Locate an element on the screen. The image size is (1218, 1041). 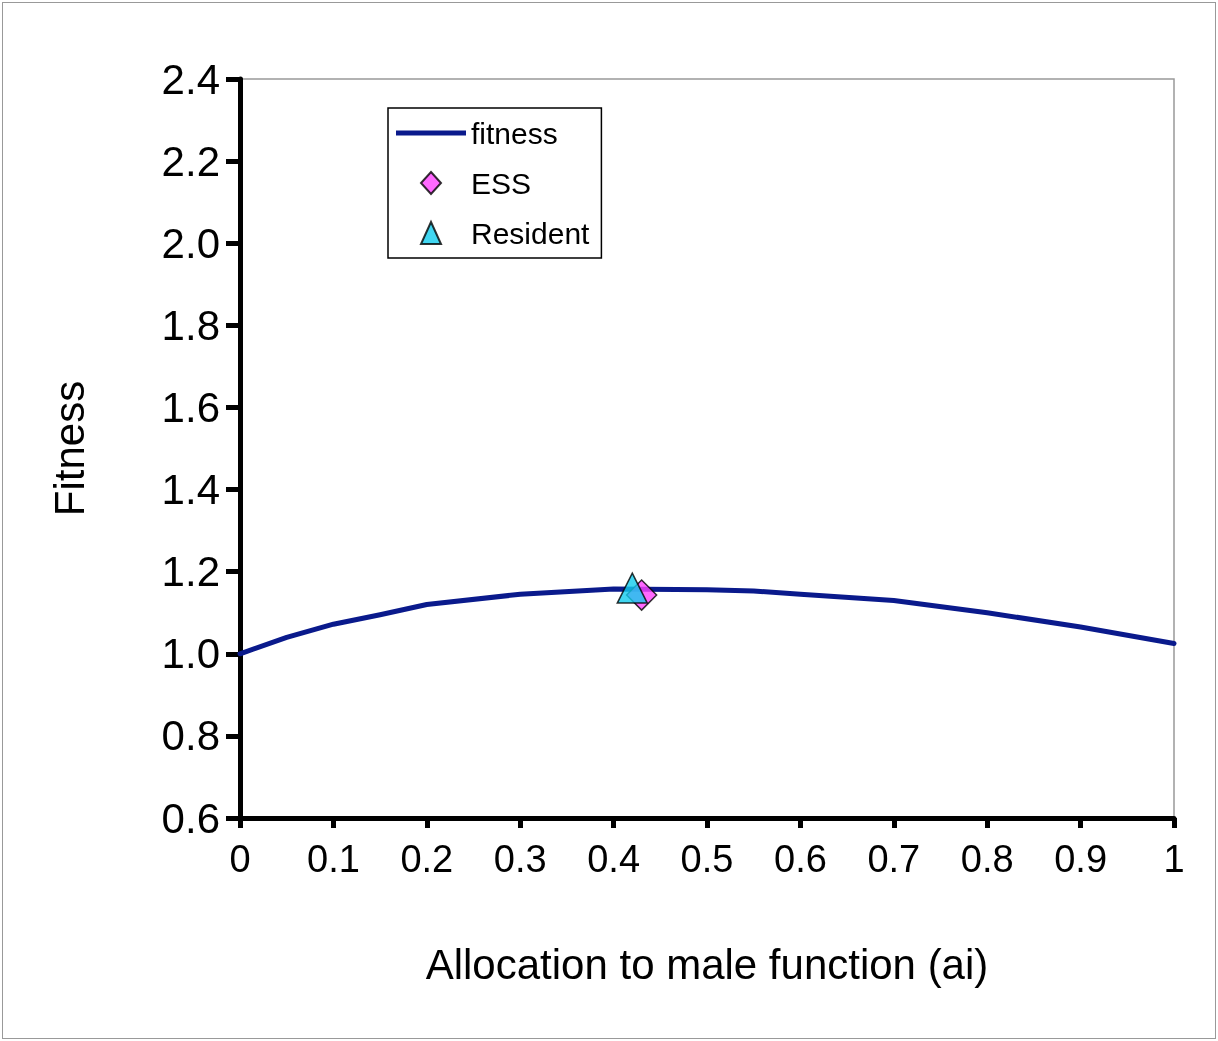
y-tick-label: 1.0 is located at coordinates (190, 654).